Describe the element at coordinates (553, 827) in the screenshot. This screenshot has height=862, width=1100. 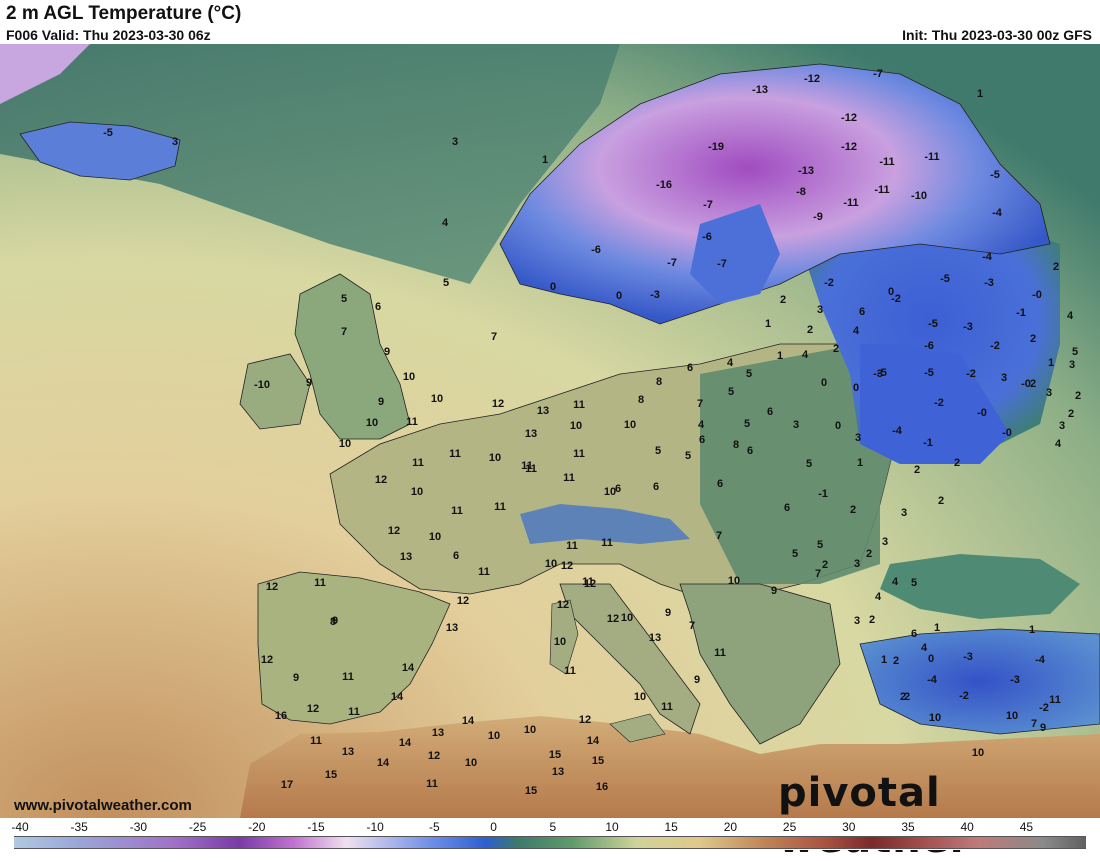
I see `colorbar-tick-label: 5` at that location.